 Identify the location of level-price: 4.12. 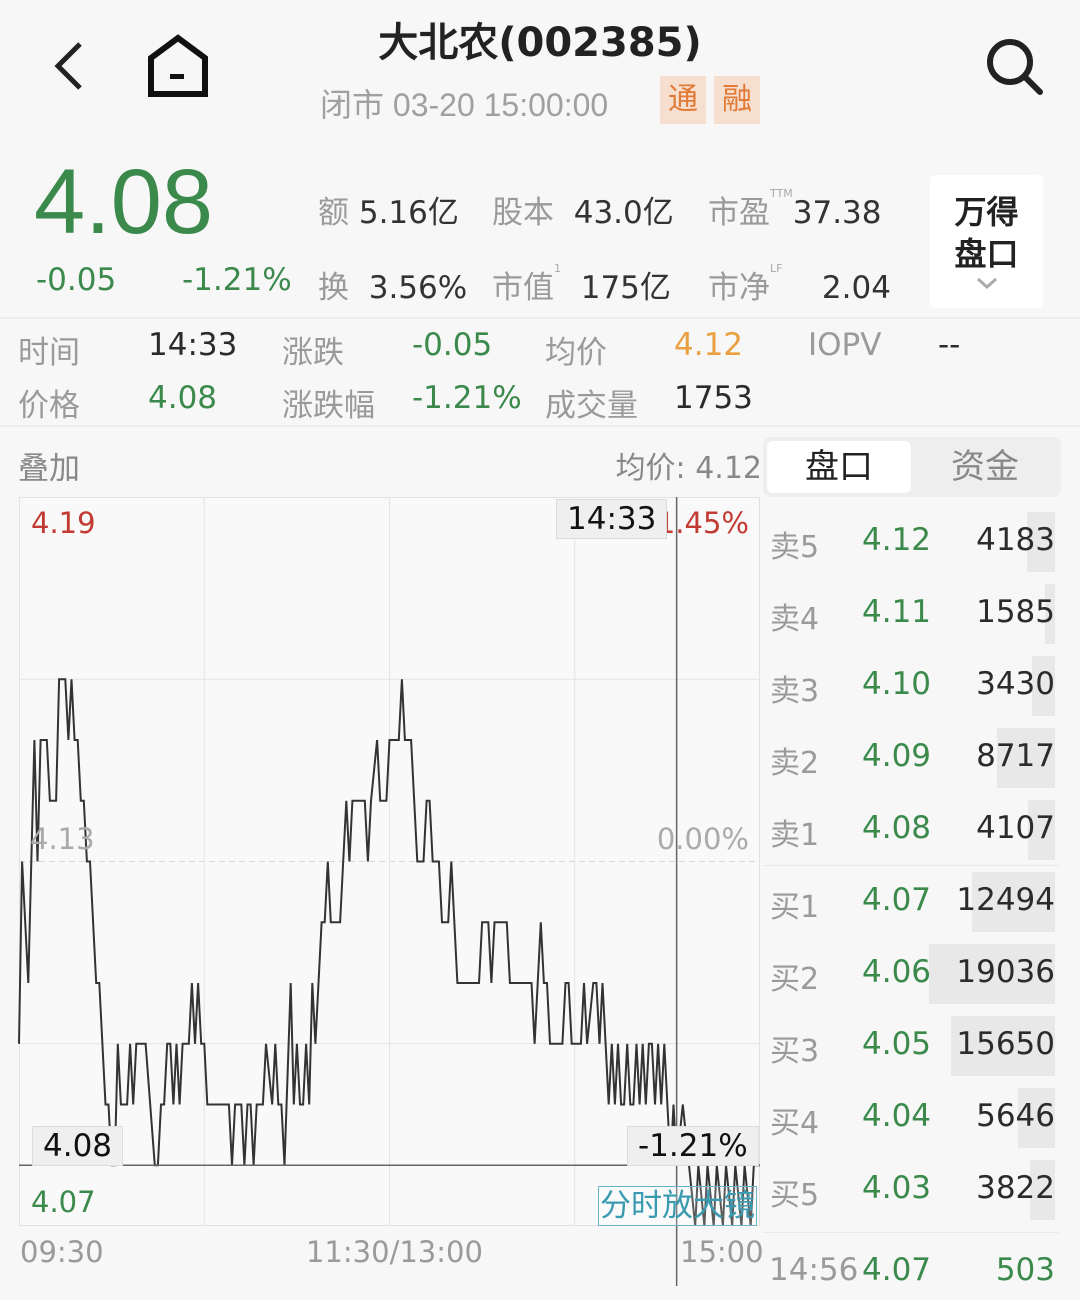
(897, 540).